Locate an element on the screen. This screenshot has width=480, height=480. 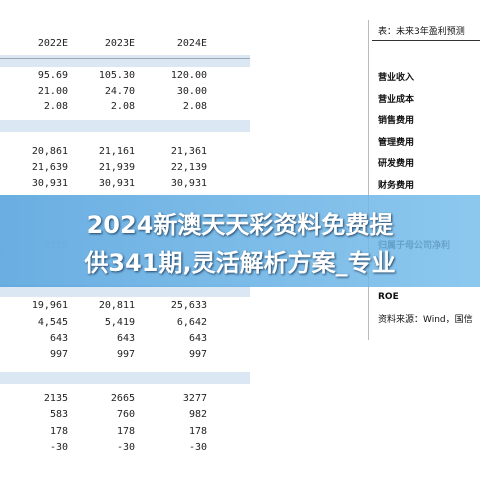
header-rule is located at coordinates (125, 58).